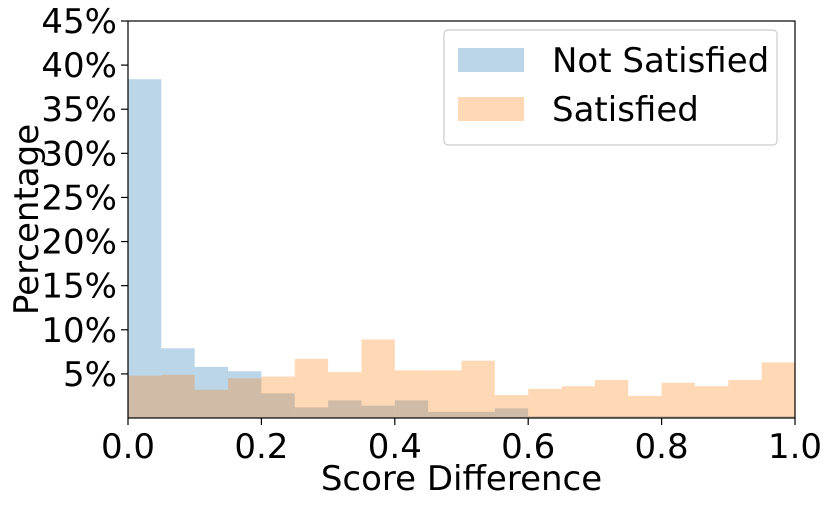  I want to click on y-tick-label: 25%, so click(79, 198).